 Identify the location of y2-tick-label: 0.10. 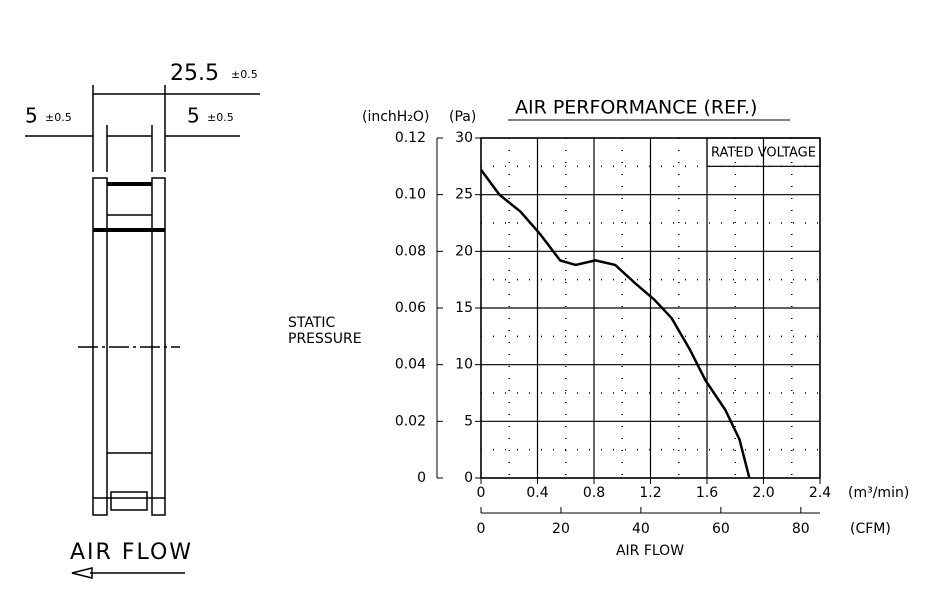
(410, 195).